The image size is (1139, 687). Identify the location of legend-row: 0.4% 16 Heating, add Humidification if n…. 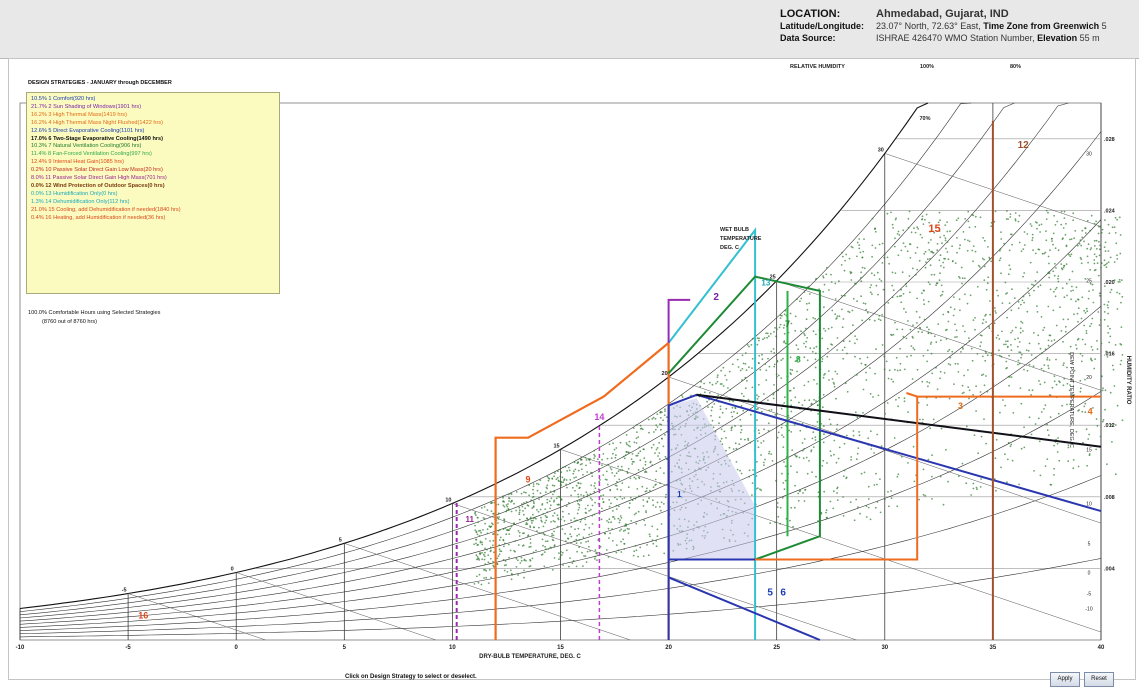
(98, 217).